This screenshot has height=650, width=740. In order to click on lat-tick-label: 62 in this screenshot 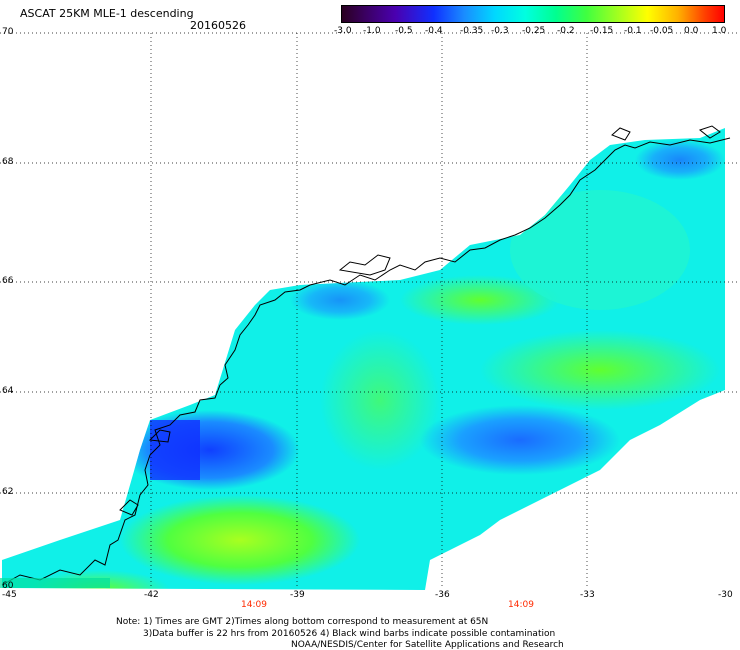, I will do `click(8, 492)`.